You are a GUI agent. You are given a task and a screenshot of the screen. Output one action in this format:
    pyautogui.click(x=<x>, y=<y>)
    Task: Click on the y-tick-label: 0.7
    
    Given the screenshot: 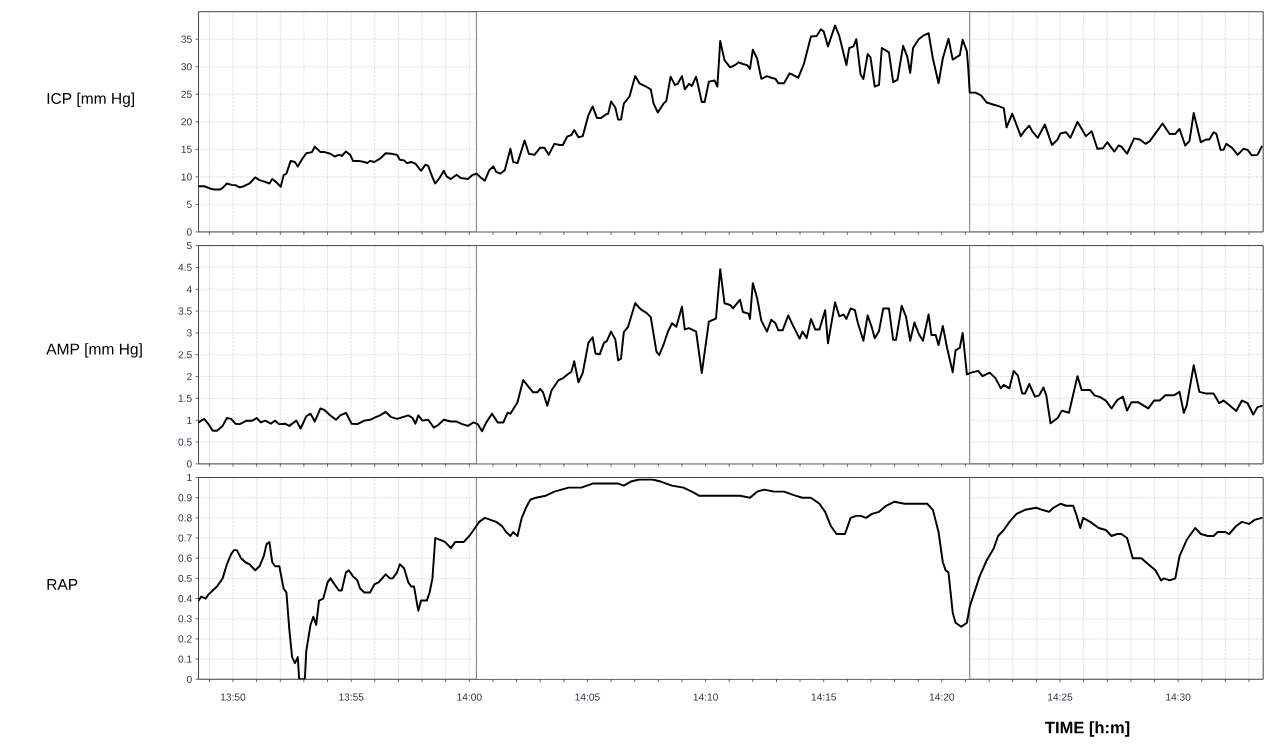 What is the action you would take?
    pyautogui.click(x=185, y=538)
    